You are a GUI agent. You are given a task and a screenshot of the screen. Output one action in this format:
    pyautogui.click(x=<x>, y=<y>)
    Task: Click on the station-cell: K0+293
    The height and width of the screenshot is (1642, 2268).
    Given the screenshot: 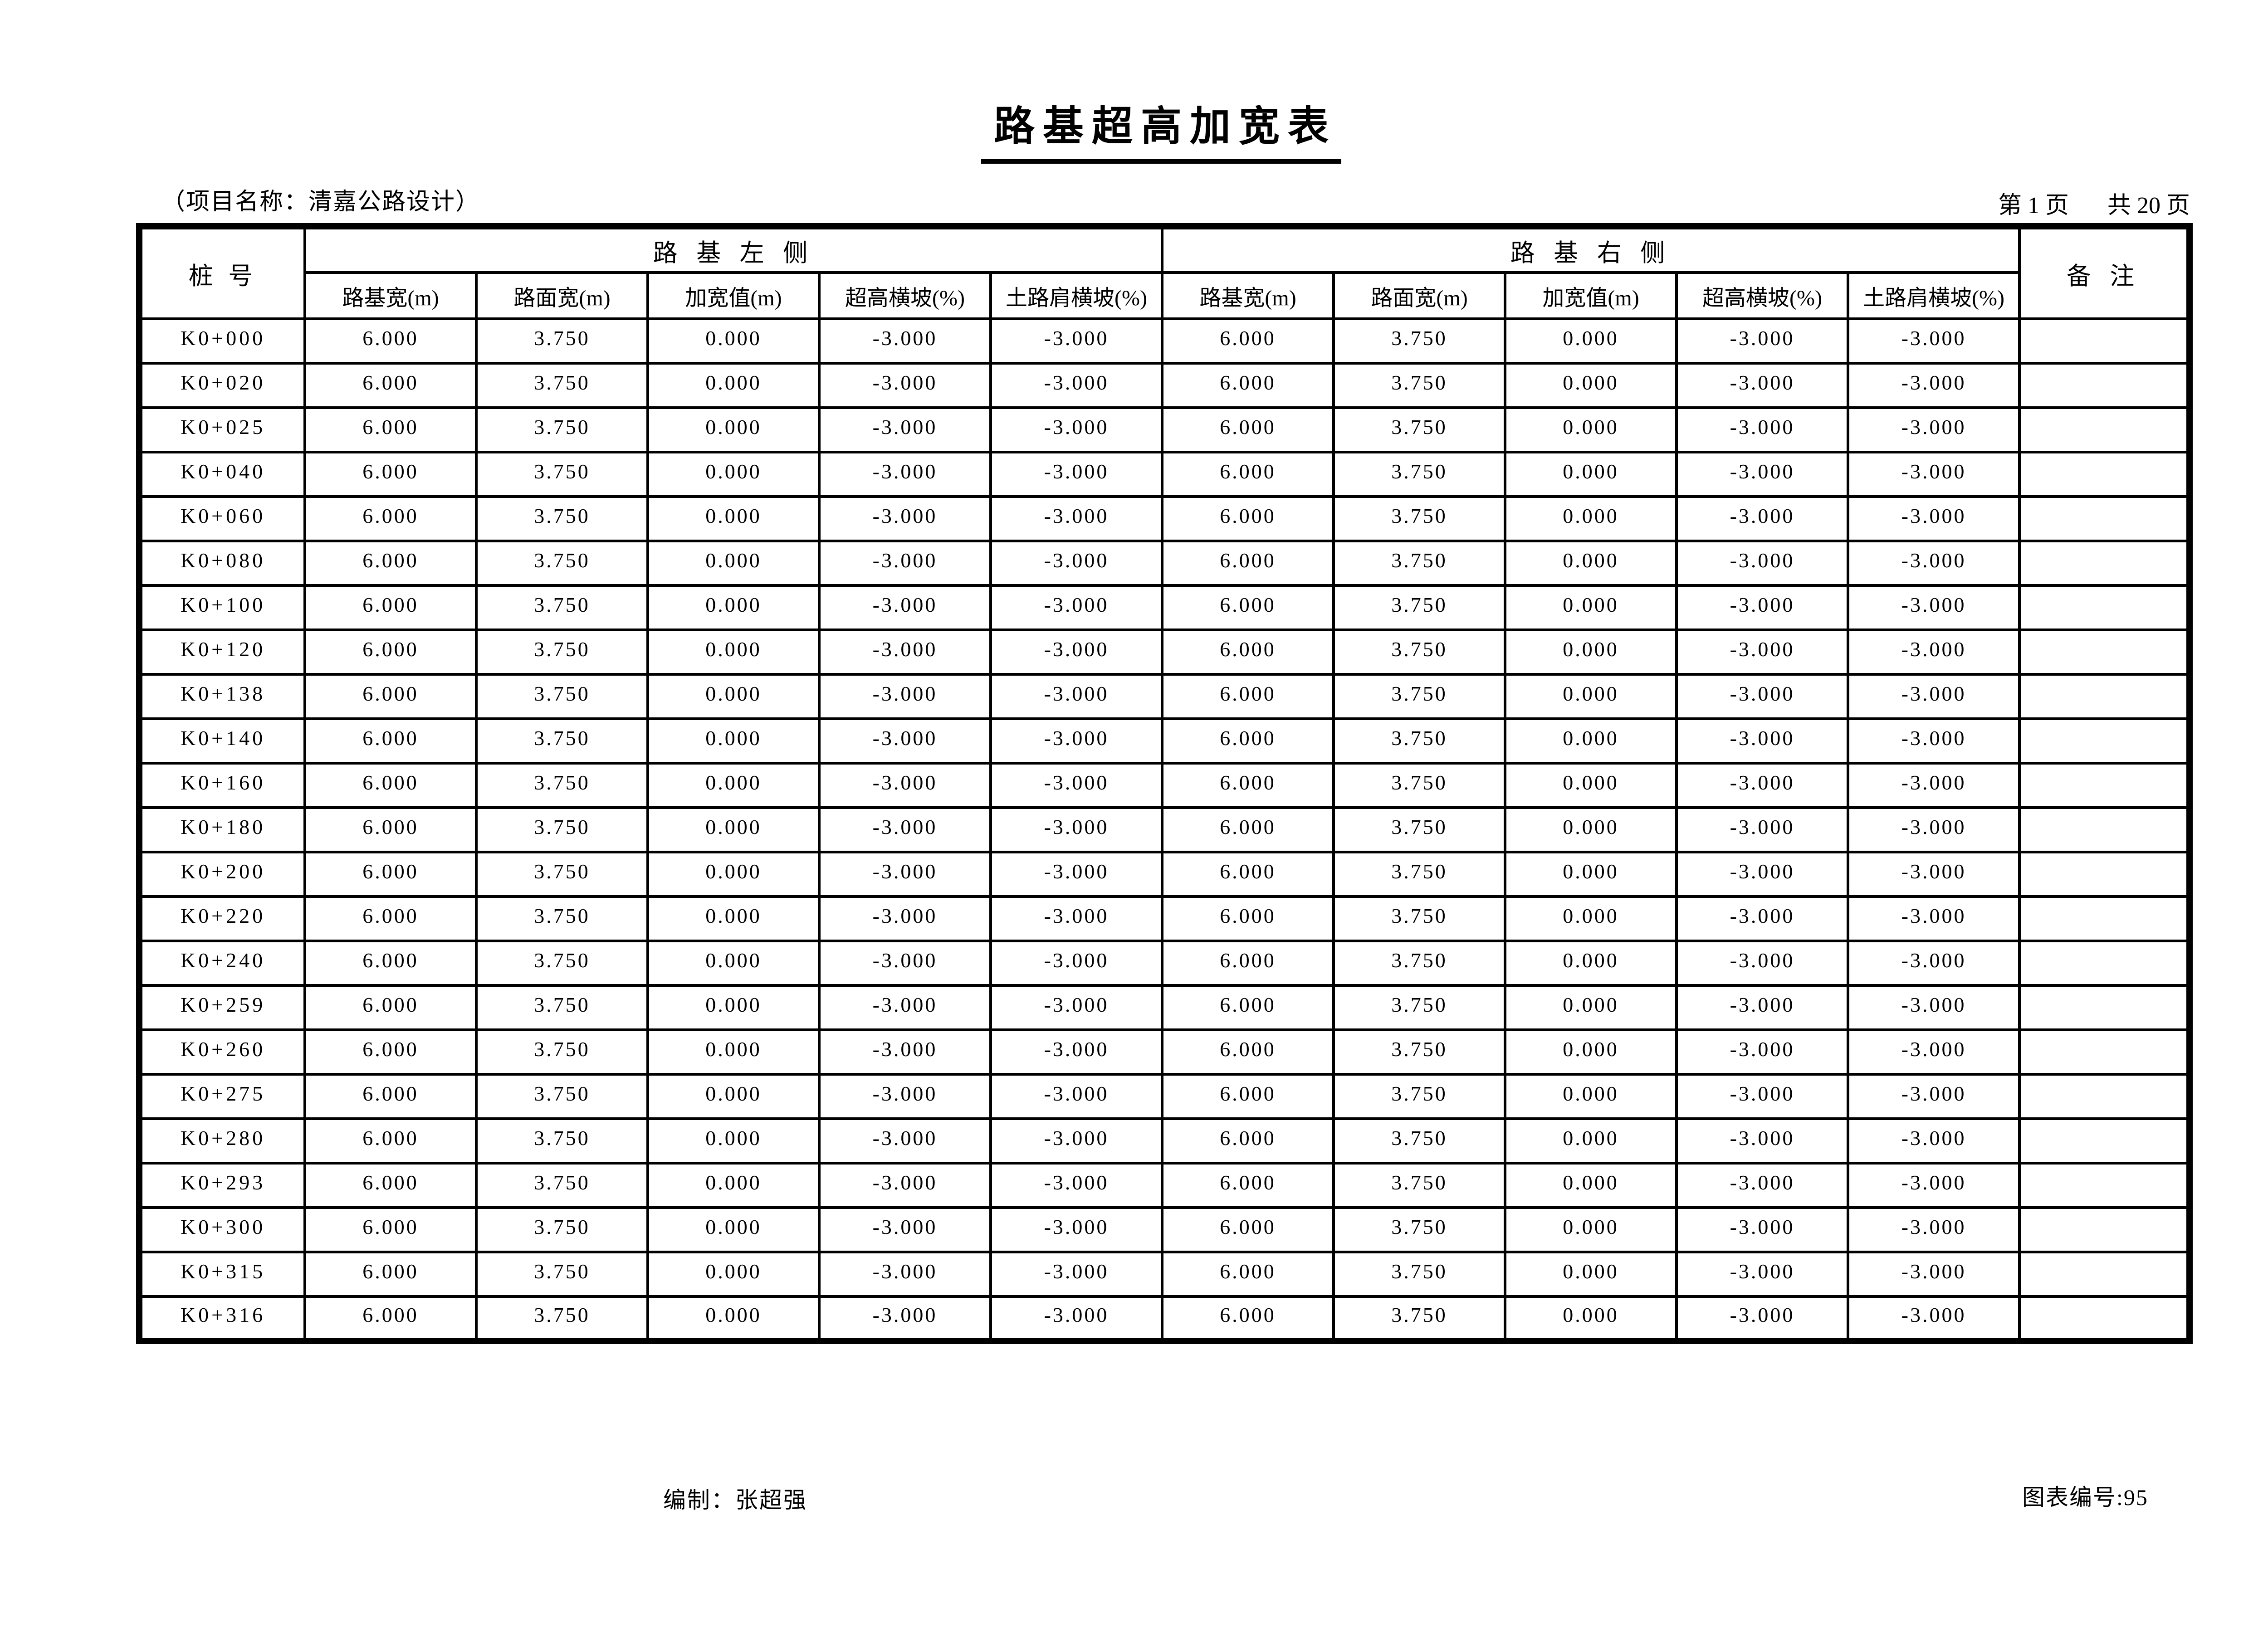 What is the action you would take?
    pyautogui.click(x=222, y=1185)
    